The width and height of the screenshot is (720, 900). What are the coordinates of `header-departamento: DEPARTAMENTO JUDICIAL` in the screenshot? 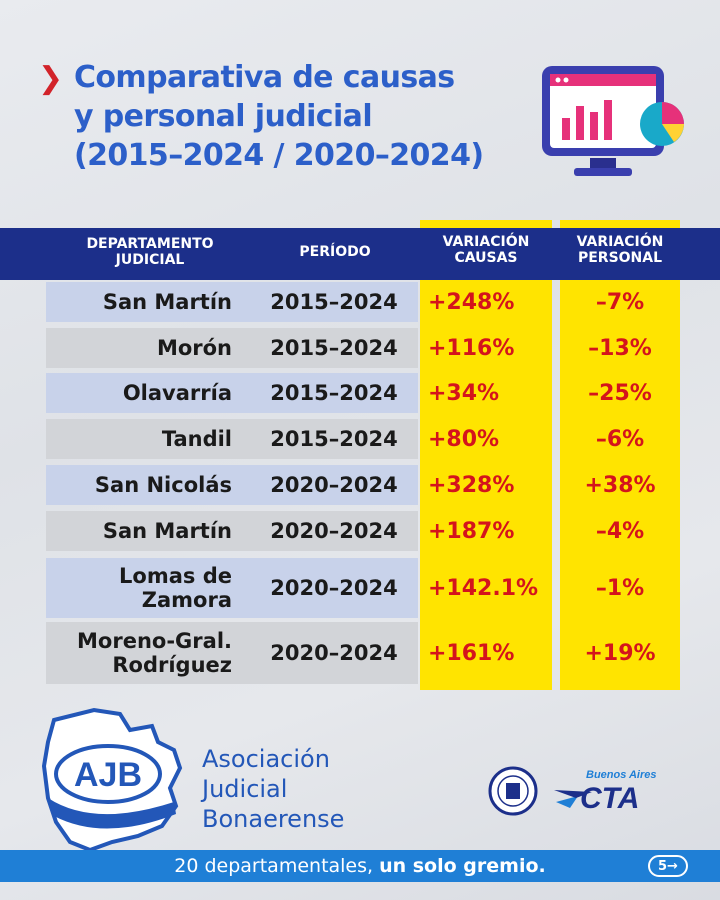 It's located at (150, 252).